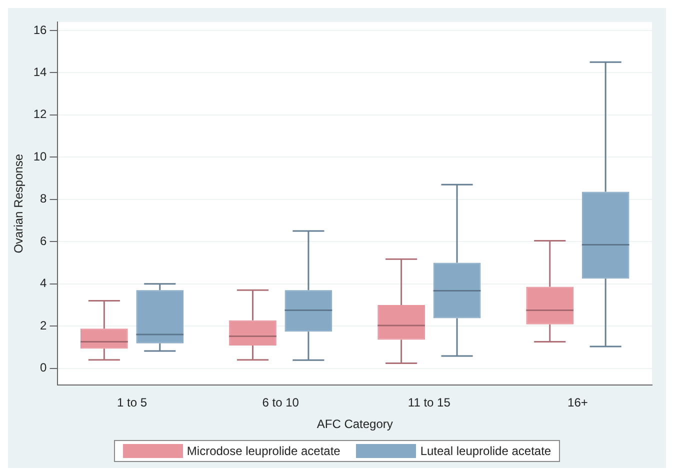 This screenshot has width=674, height=476. What do you see at coordinates (44, 283) in the screenshot?
I see `y-tick-label: 4` at bounding box center [44, 283].